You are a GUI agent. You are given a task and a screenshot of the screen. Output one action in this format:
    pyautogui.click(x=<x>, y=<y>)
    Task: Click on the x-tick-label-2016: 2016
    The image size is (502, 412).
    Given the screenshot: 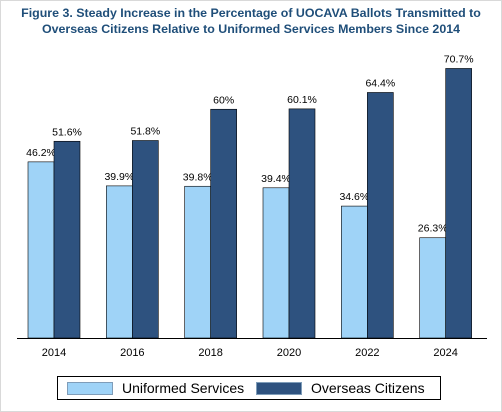 What is the action you would take?
    pyautogui.click(x=132, y=353)
    